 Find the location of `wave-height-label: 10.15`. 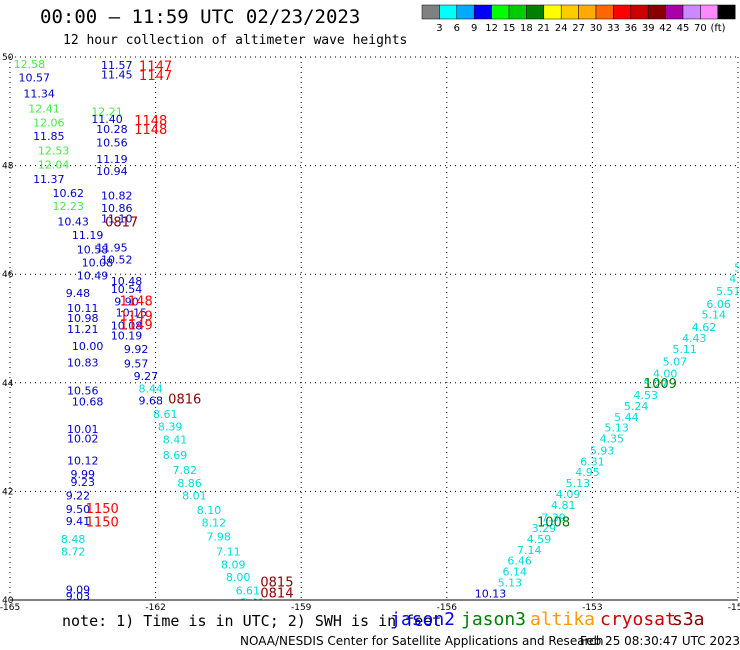

wave-height-label: 10.15 is located at coordinates (132, 313).